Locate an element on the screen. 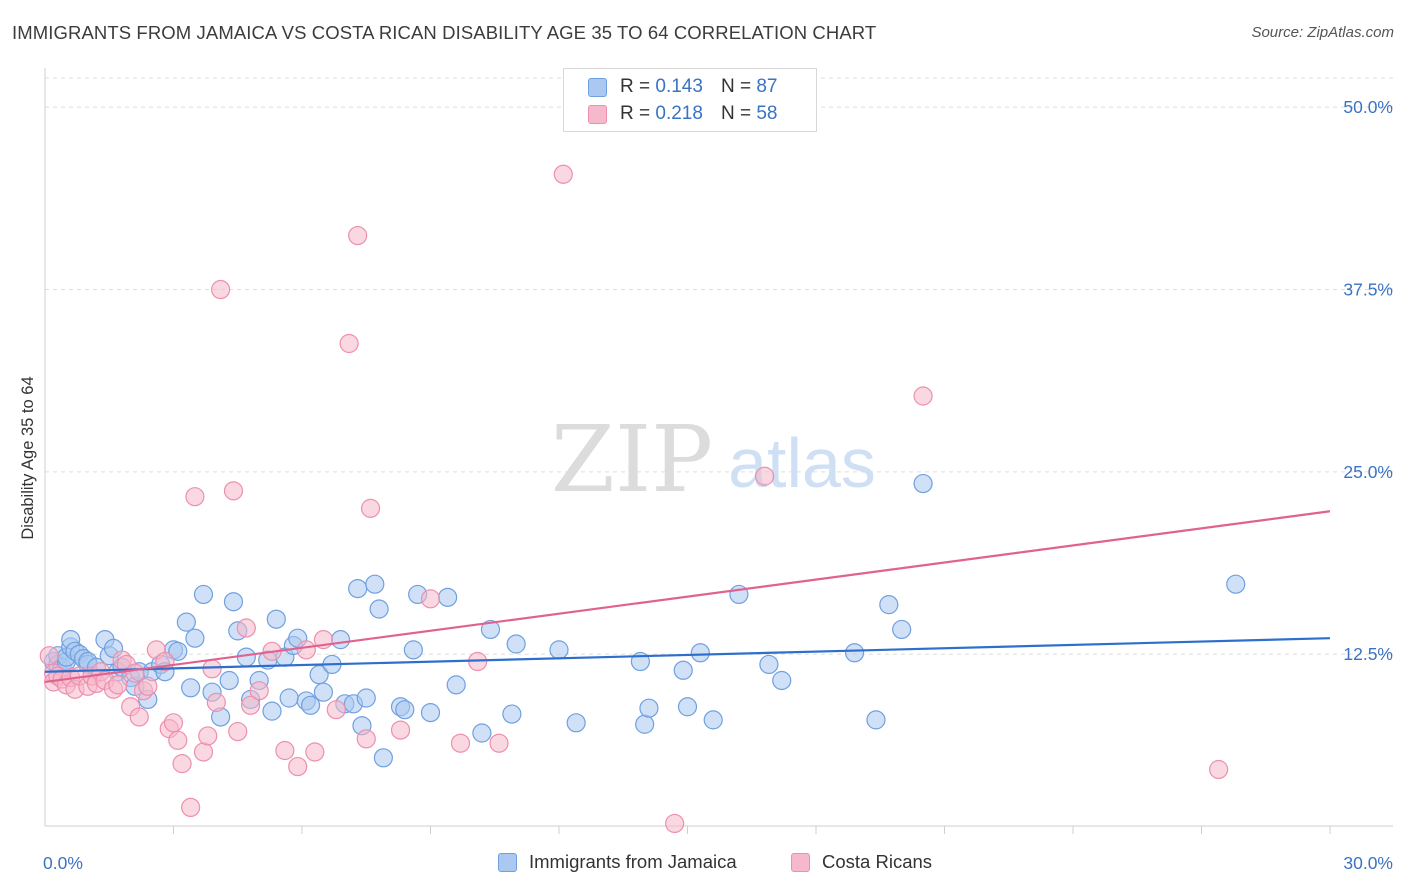 The width and height of the screenshot is (1406, 892). legend-row-costa-rica: R = 0.218 N = 58 is located at coordinates (682, 114).